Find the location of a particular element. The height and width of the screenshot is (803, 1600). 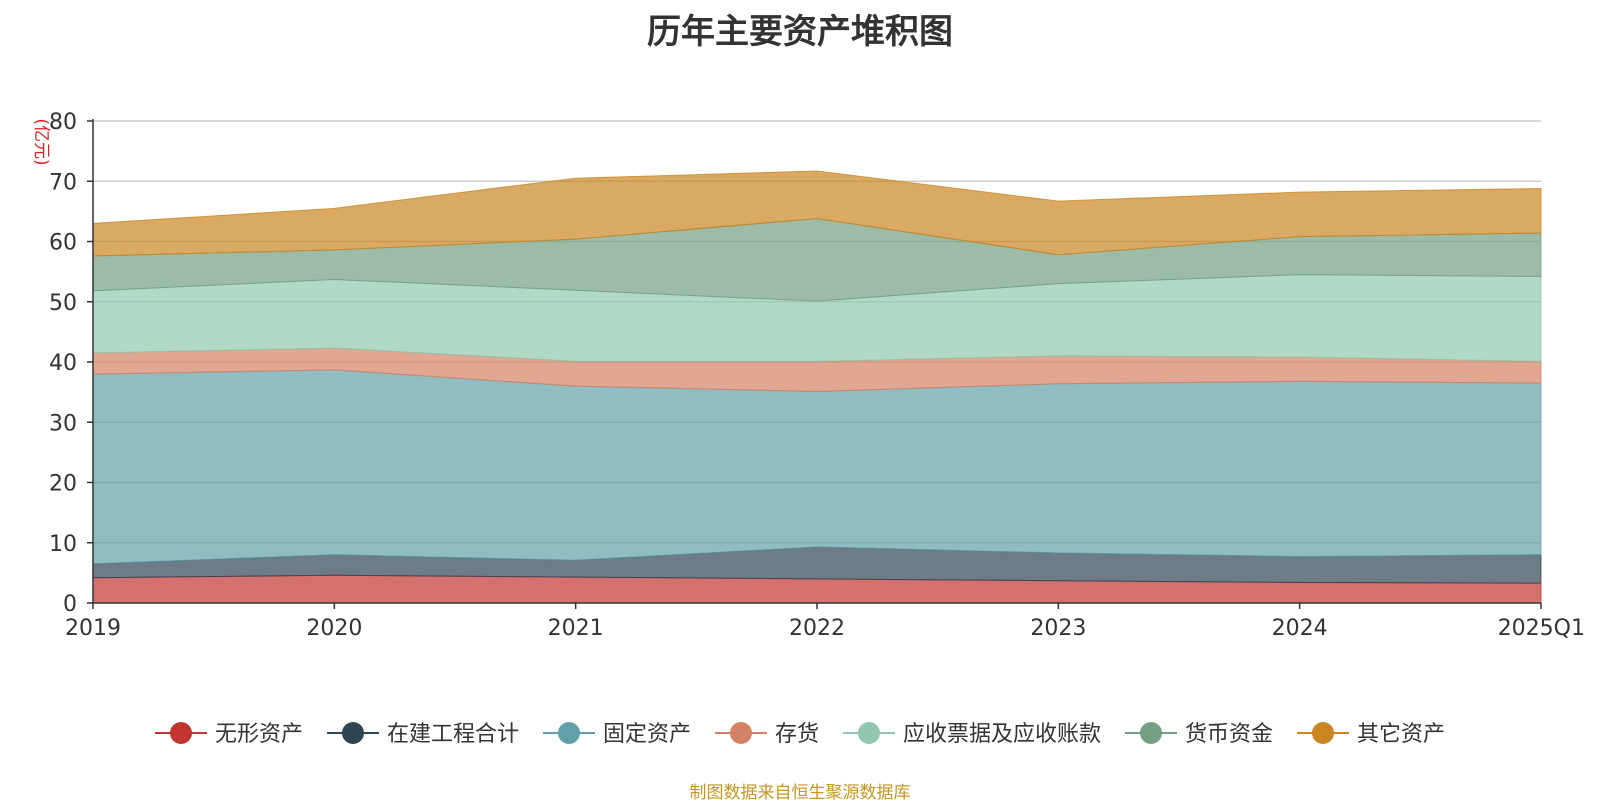

x-tick-label: 2022 is located at coordinates (817, 628).